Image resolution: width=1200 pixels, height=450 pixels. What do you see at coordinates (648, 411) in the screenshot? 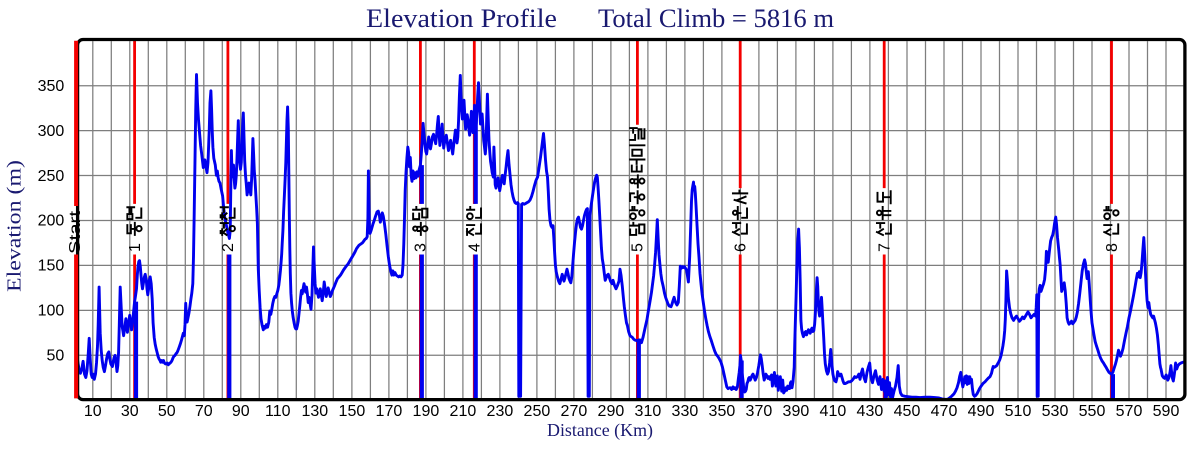
I see `svg-text: 310` at bounding box center [648, 411].